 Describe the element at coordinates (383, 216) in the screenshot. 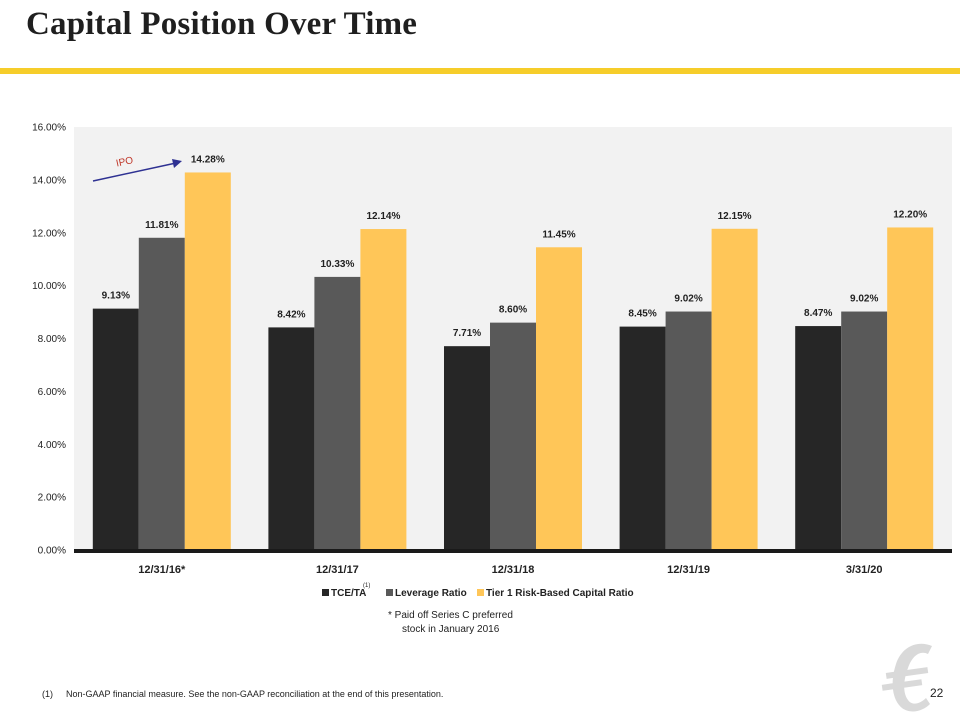

I see `bar-value-label: 12.14%` at that location.